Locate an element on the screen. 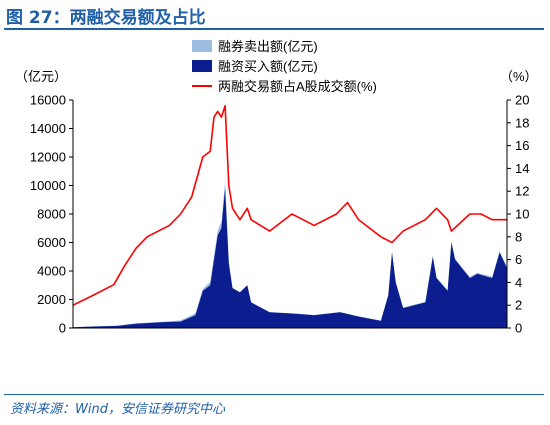 The image size is (550, 425). y-left-tick-label: 6000 is located at coordinates (51, 242).